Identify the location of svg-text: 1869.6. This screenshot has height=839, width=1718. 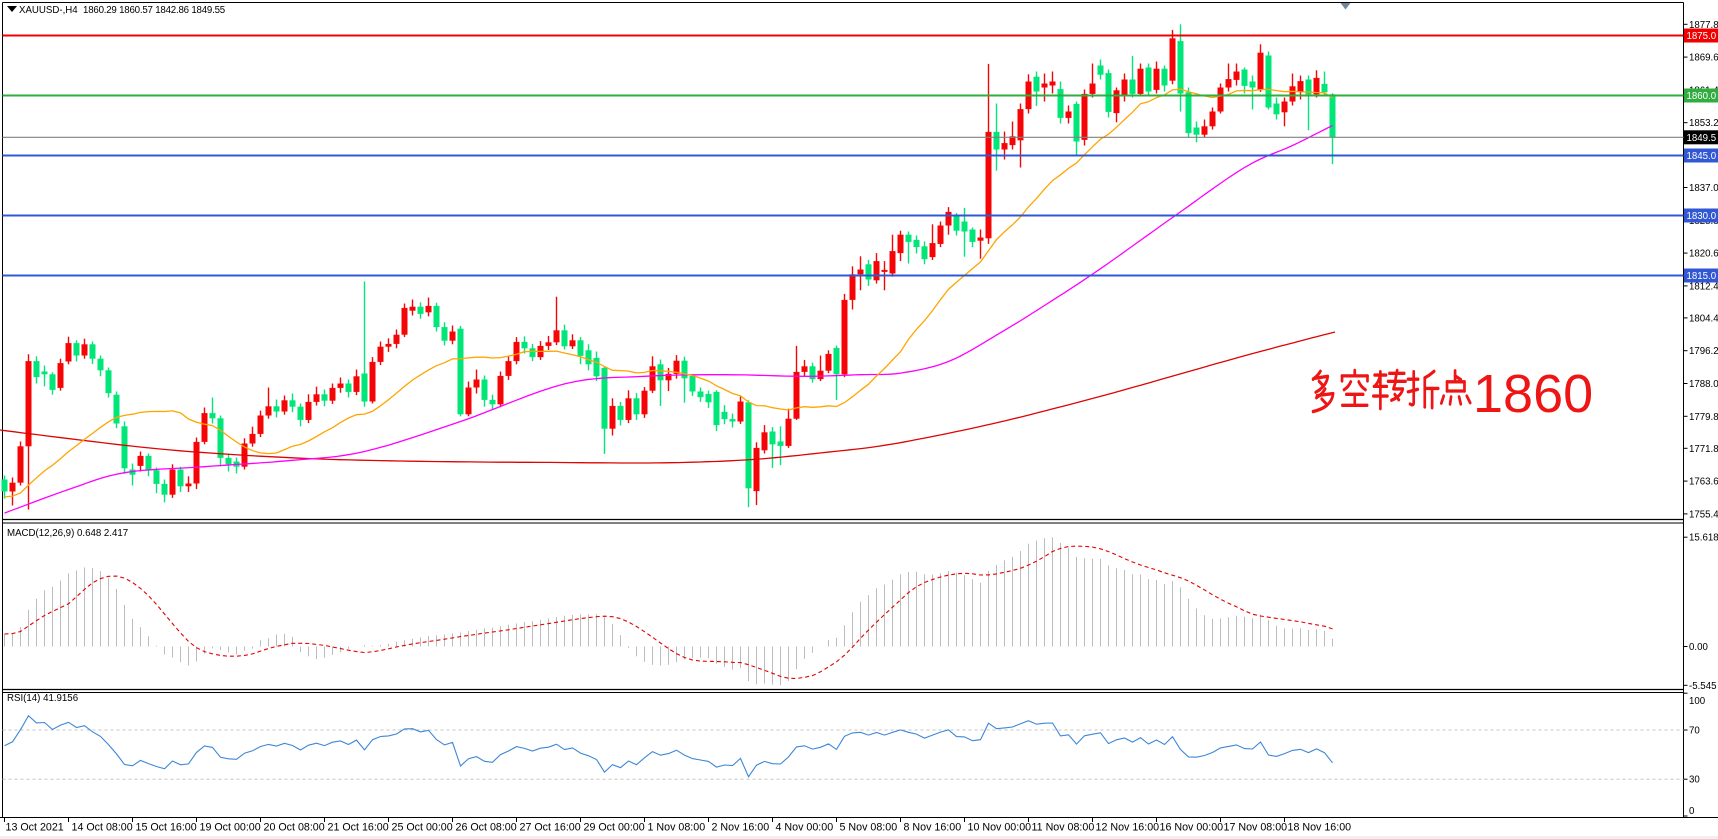
(1703, 58).